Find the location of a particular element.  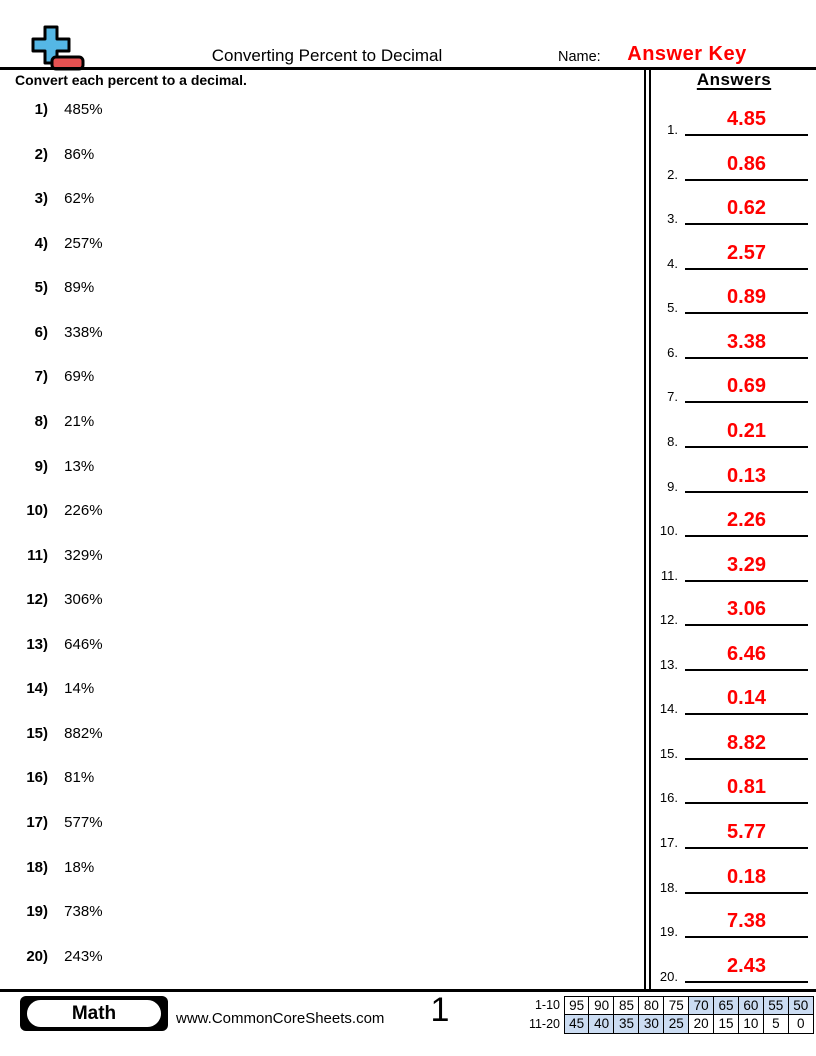

grade-cell: 0 is located at coordinates (800, 1024).